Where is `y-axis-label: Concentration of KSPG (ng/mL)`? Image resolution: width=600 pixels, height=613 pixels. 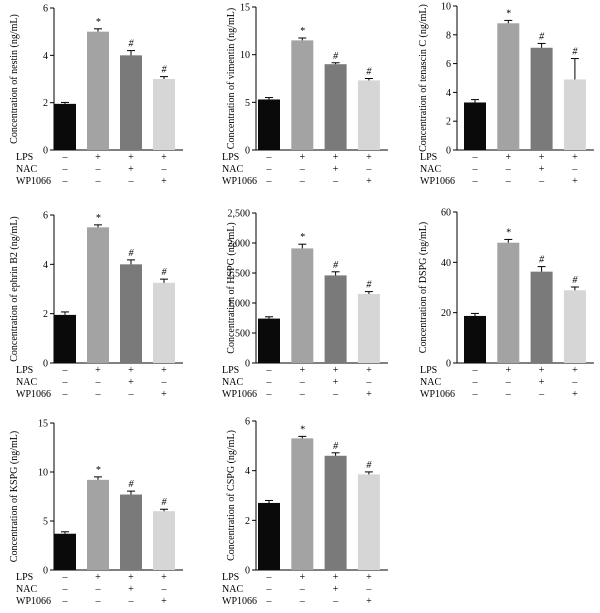 y-axis-label: Concentration of KSPG (ng/mL) is located at coordinates (14, 496).